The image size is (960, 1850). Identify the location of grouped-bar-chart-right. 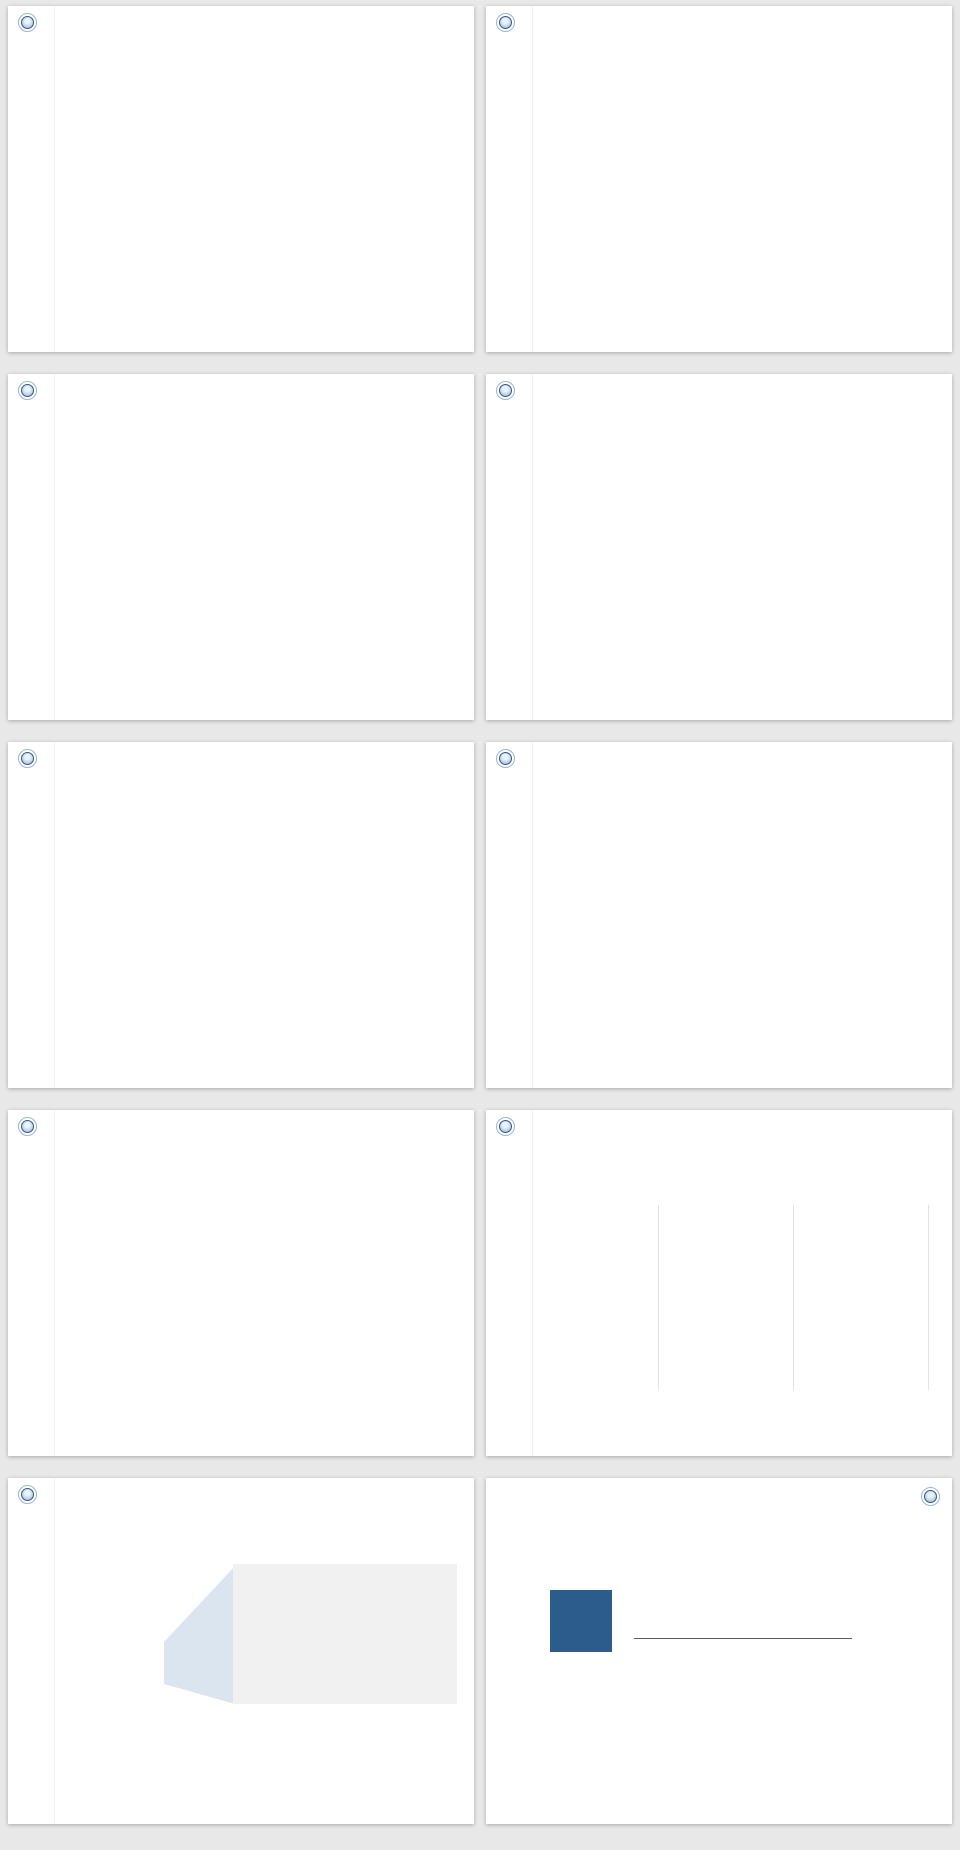
(352, 149).